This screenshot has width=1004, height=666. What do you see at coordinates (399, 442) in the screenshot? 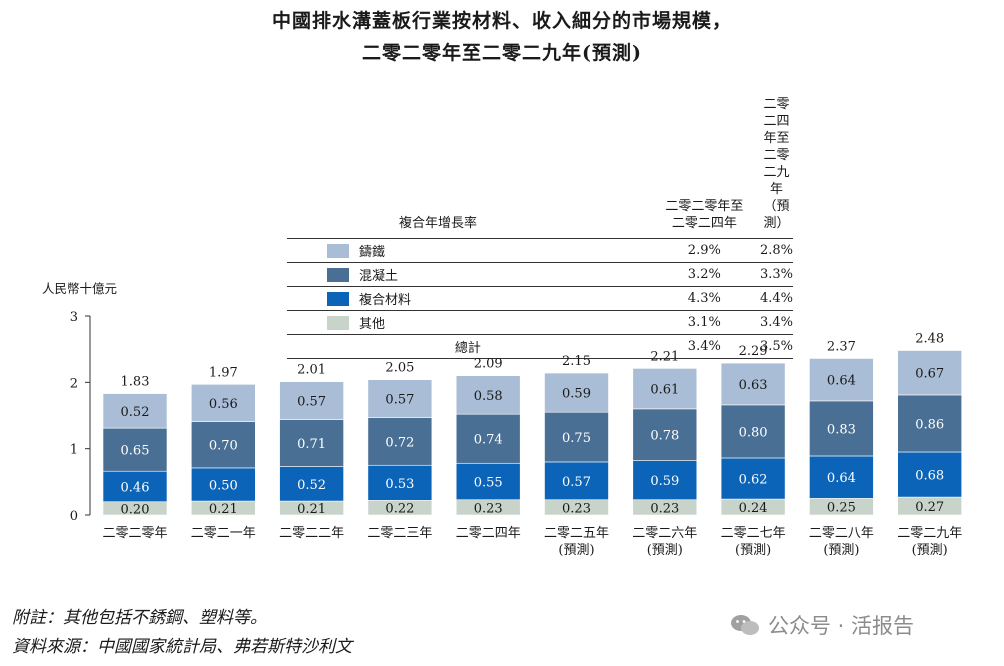
I see `data-label: 0.72` at bounding box center [399, 442].